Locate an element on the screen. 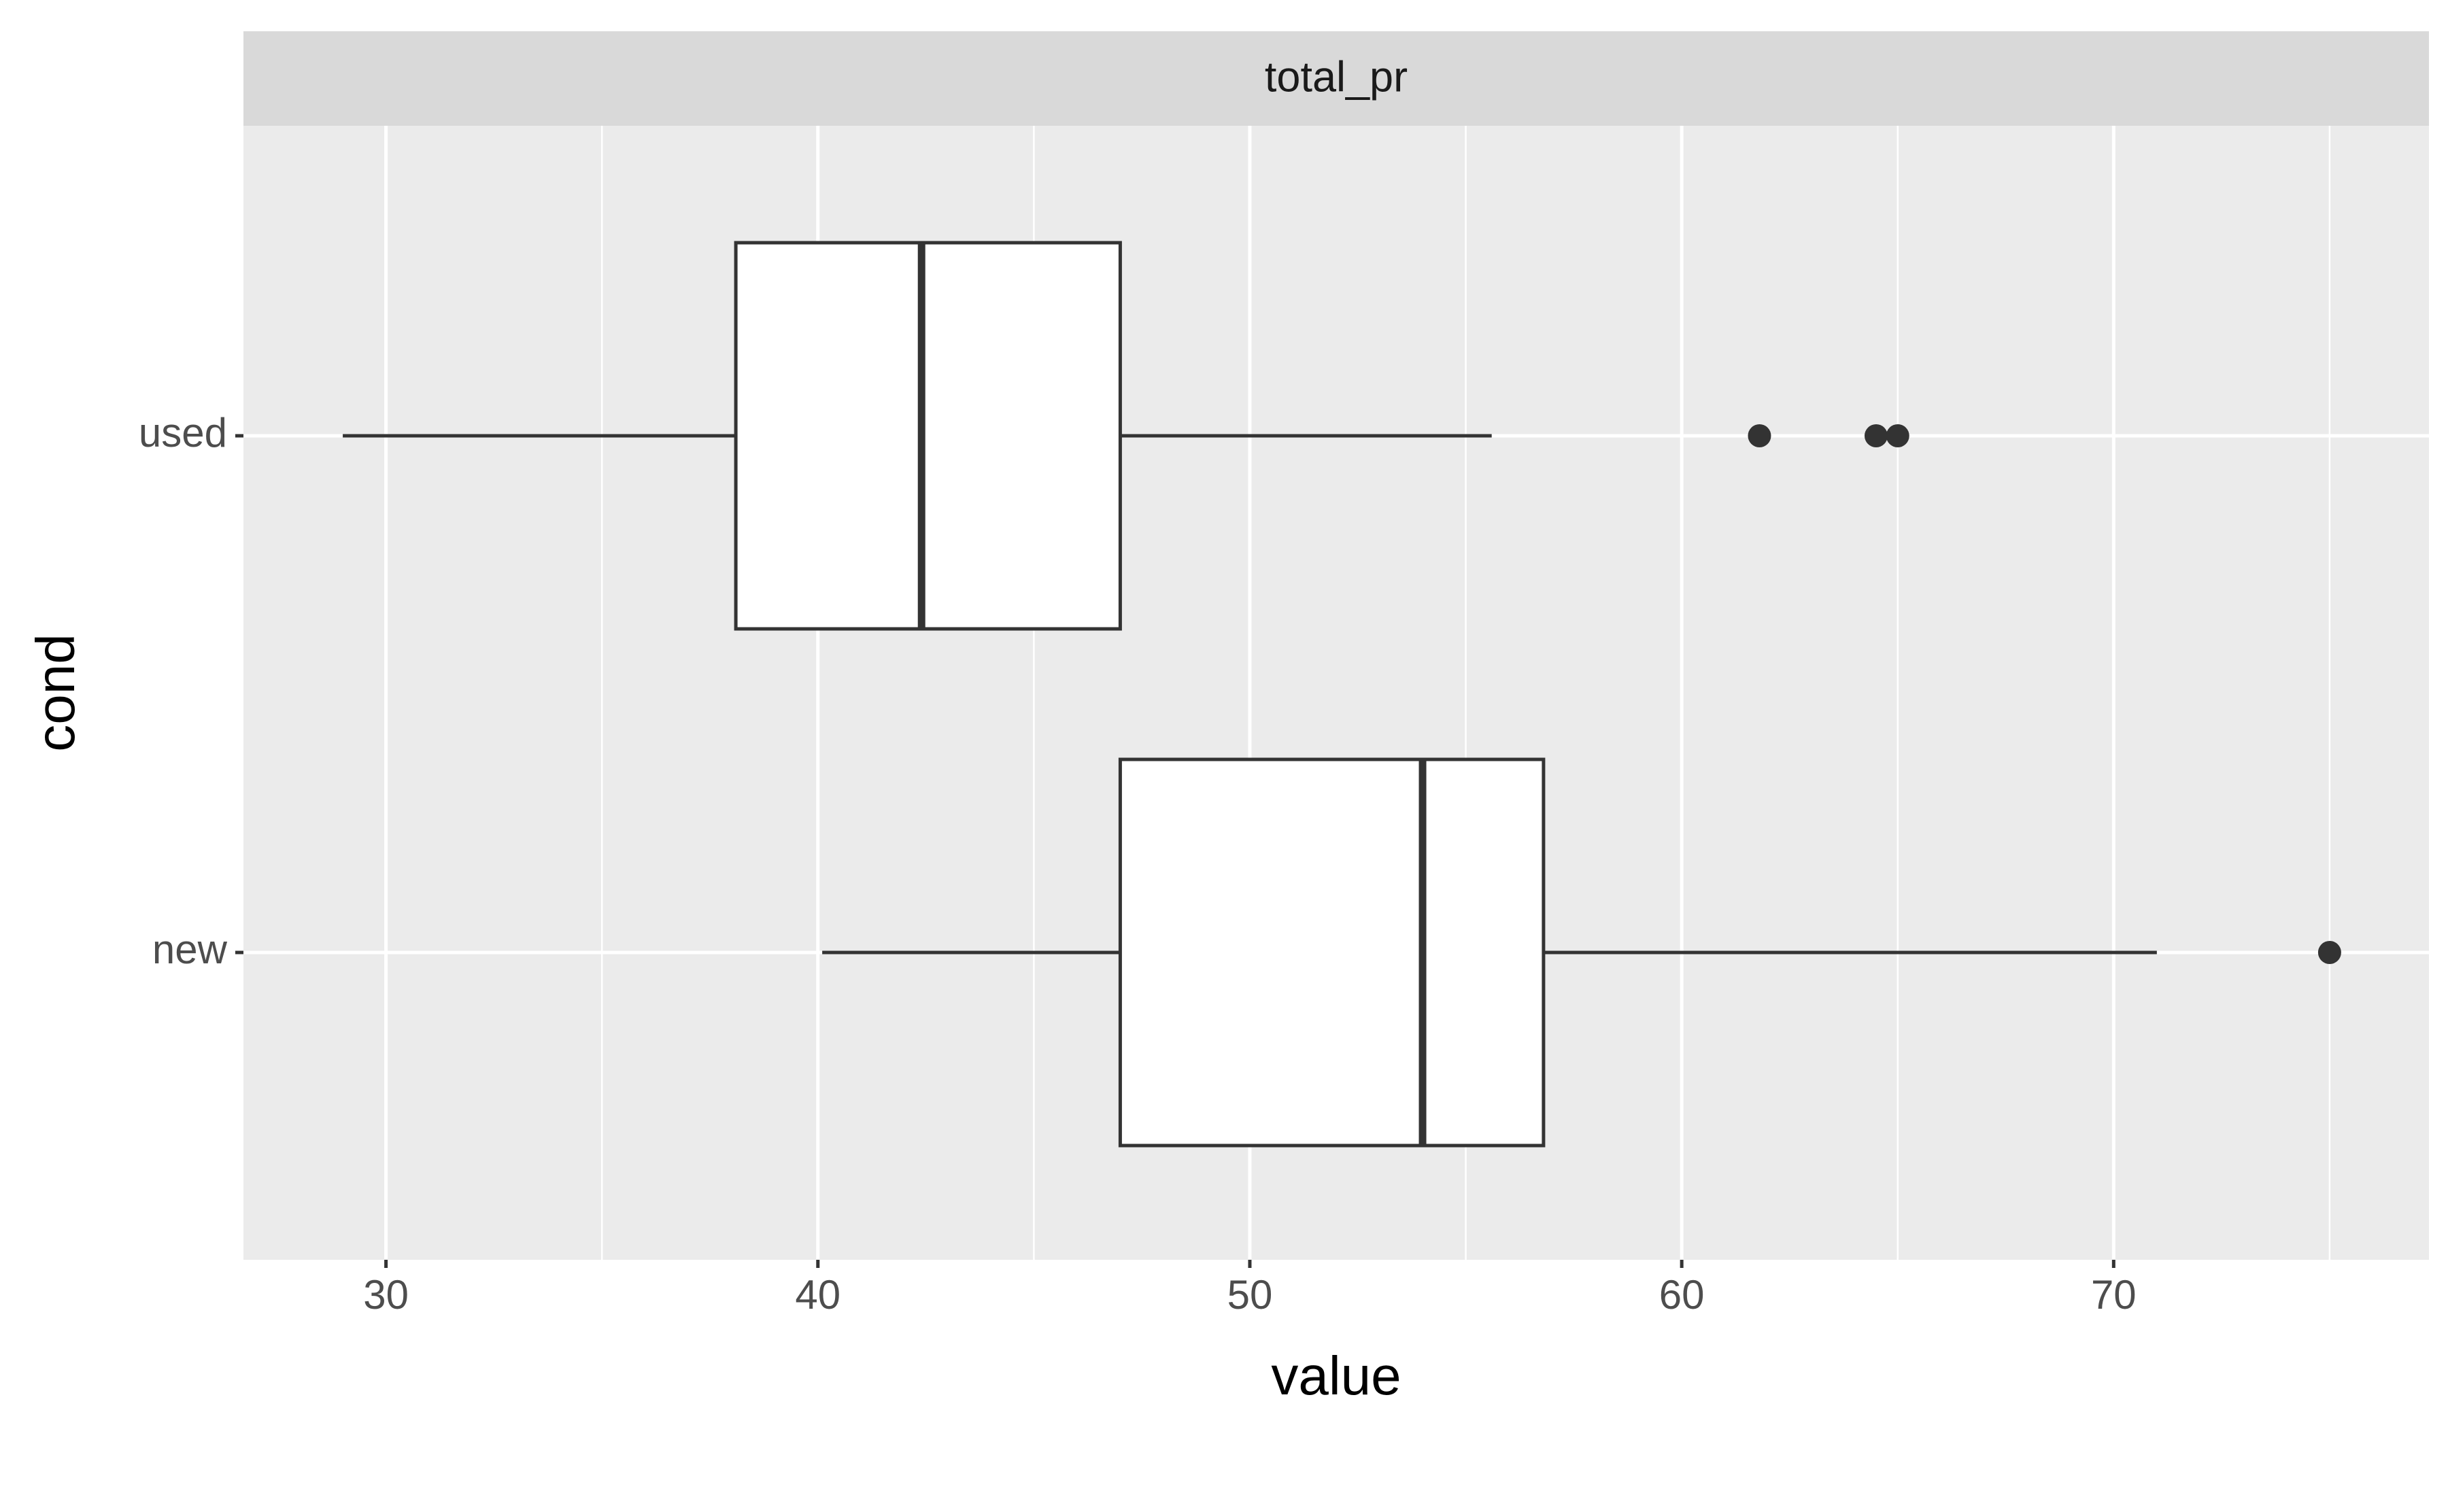  y-tick-label: used is located at coordinates (183, 433).